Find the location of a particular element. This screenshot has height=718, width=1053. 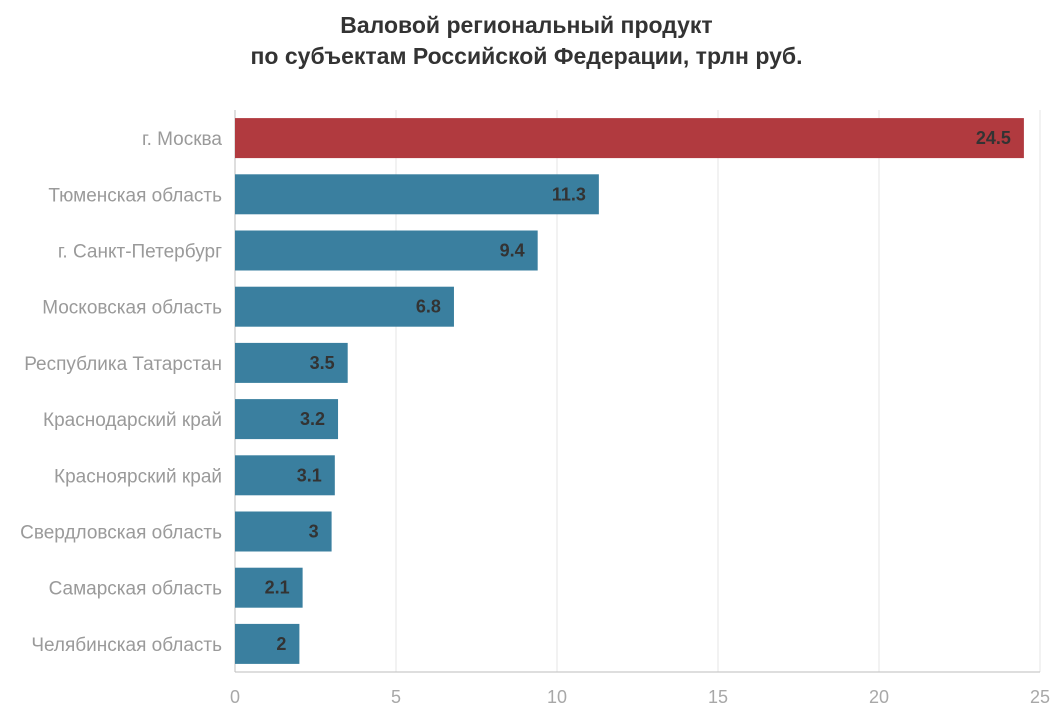

data-label: 11.3 is located at coordinates (569, 194).